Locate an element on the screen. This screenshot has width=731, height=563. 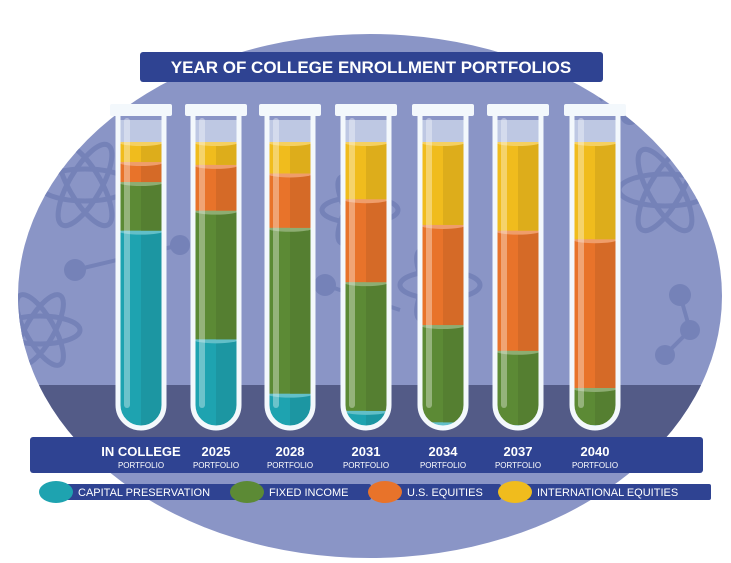
category-label: 2025 is located at coordinates (216, 451).